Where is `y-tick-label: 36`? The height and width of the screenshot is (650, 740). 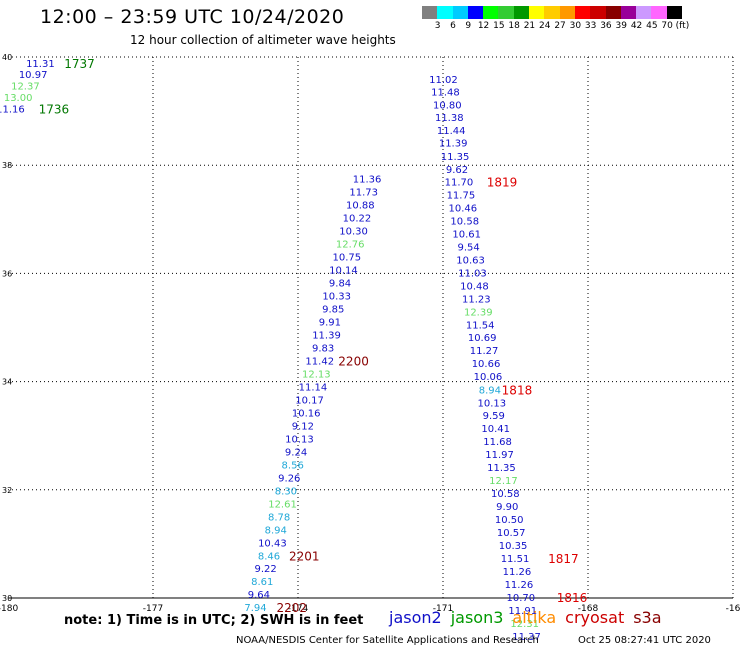 y-tick-label: 36 is located at coordinates (7, 273).